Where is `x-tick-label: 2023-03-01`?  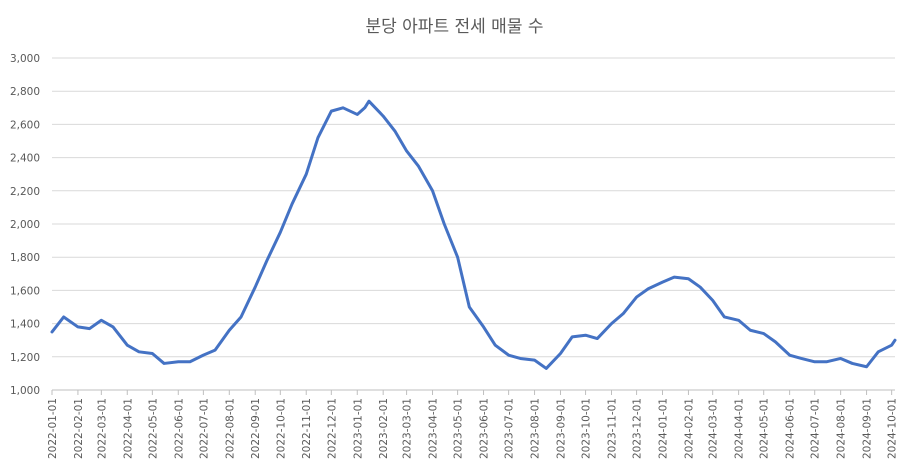
x-tick-label: 2023-03-01 is located at coordinates (408, 428).